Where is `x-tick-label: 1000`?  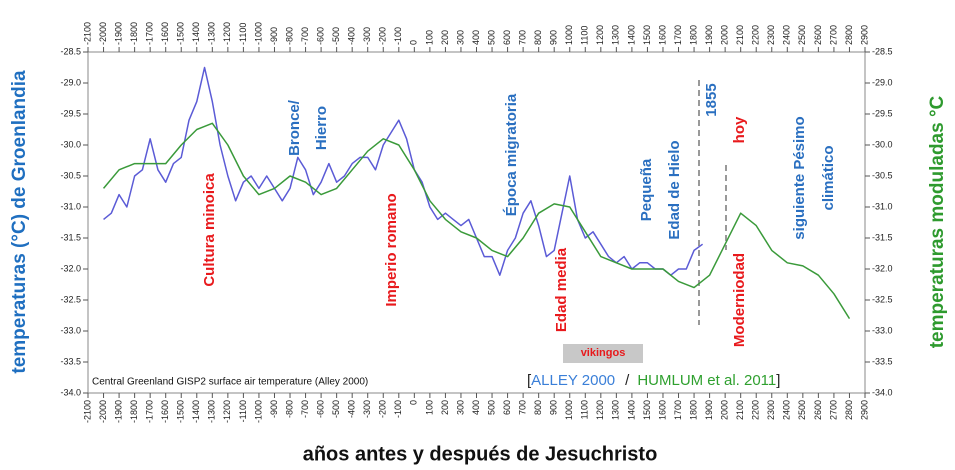 x-tick-label: 1000 is located at coordinates (569, 410).